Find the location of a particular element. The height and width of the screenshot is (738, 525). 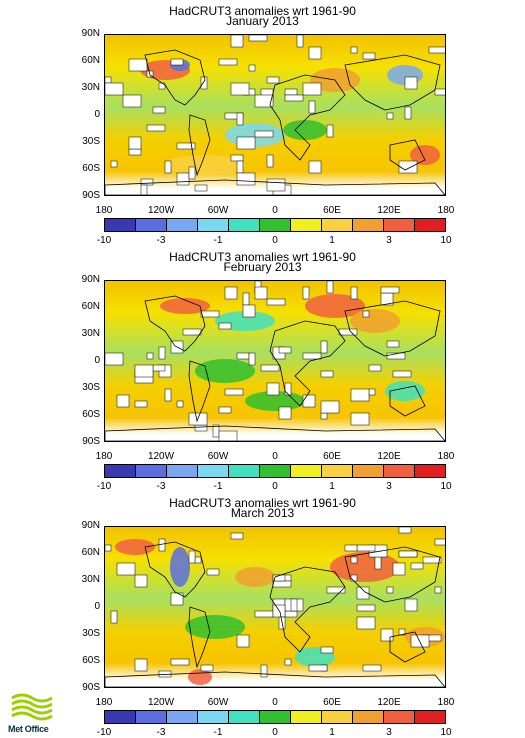

longitude-label: 0 is located at coordinates (275, 210).